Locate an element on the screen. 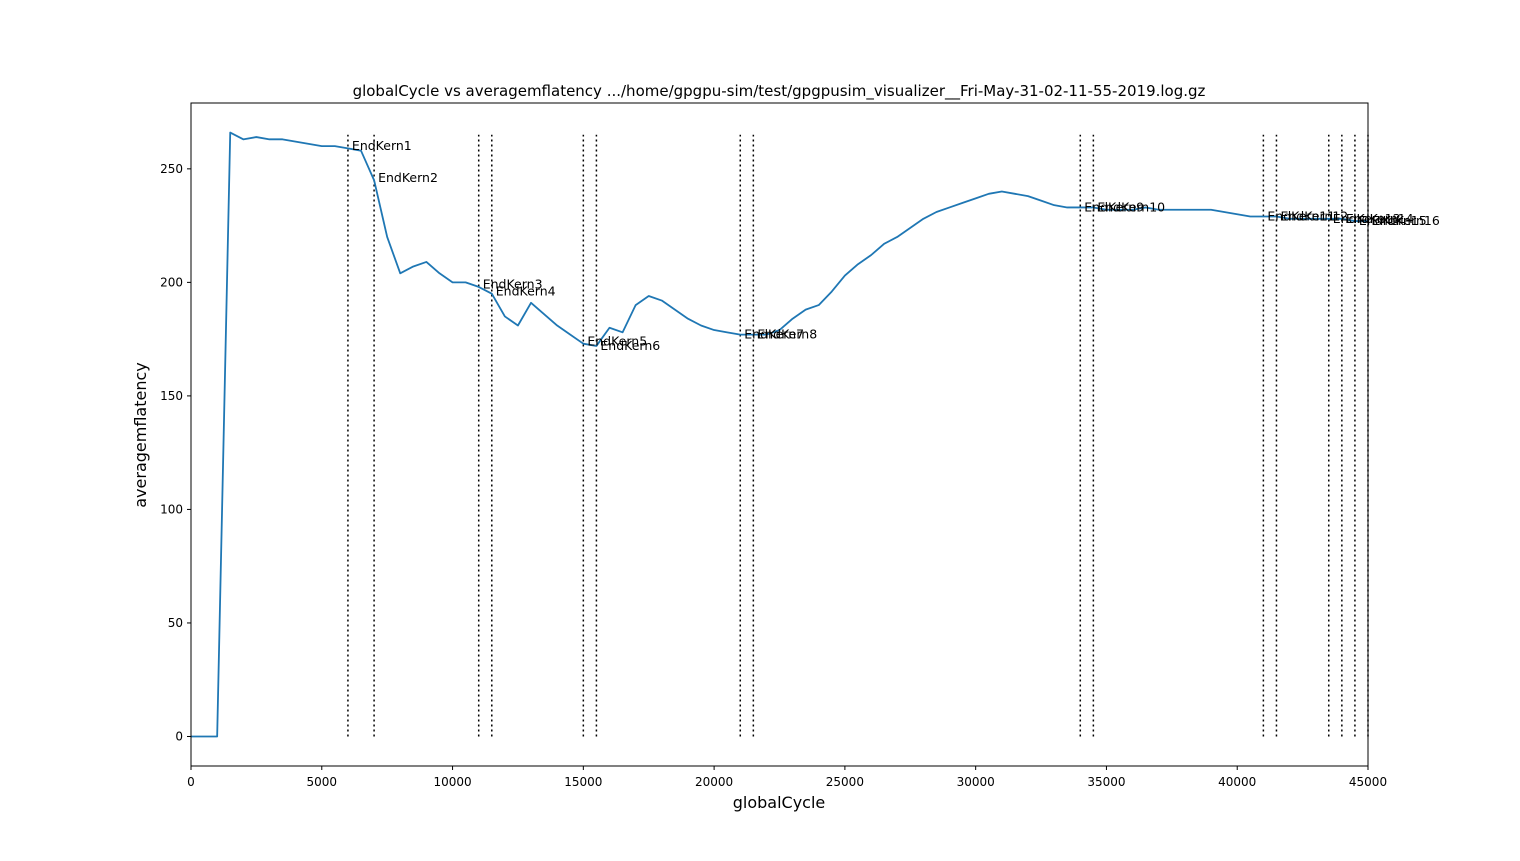 The width and height of the screenshot is (1520, 861). kernel-marker-label-6: EndKern6 is located at coordinates (630, 345).